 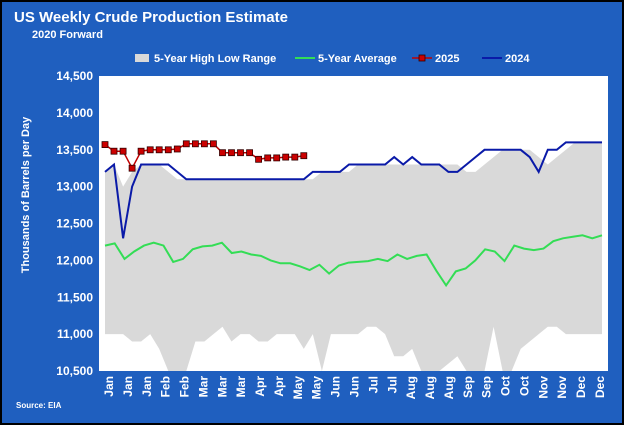 I want to click on y-tick-label: 14,500, so click(x=74, y=76).